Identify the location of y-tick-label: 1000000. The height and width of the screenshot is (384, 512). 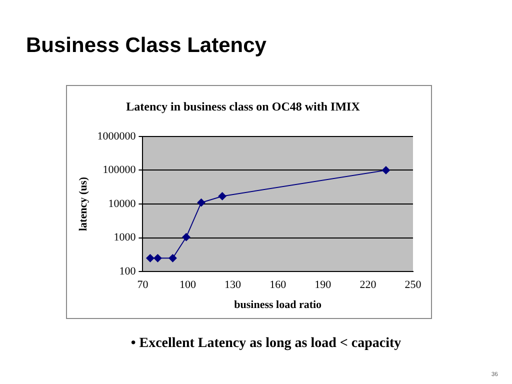
(116, 136).